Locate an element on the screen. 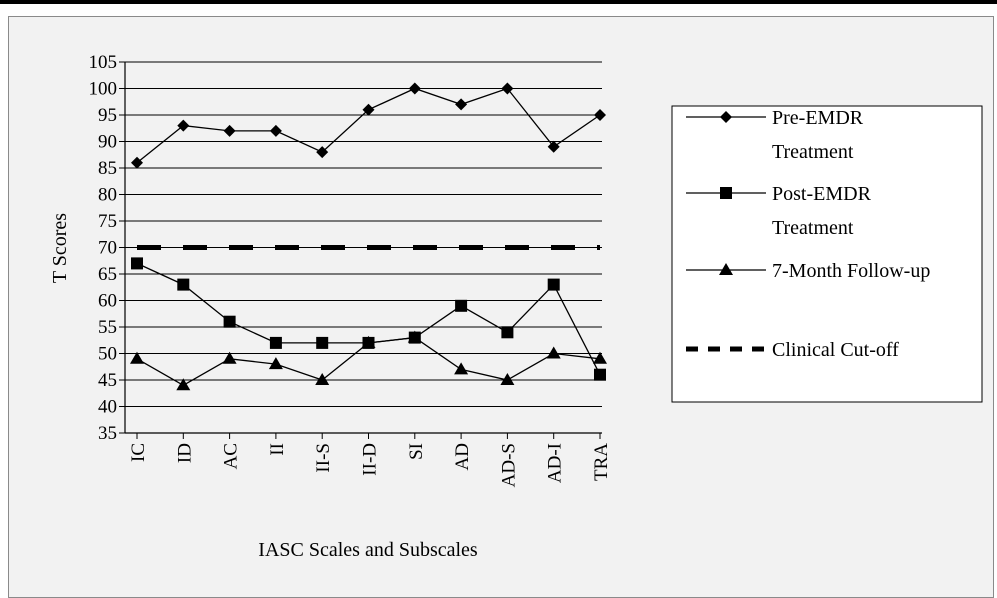  y-tick-label: 35 is located at coordinates (107, 433).